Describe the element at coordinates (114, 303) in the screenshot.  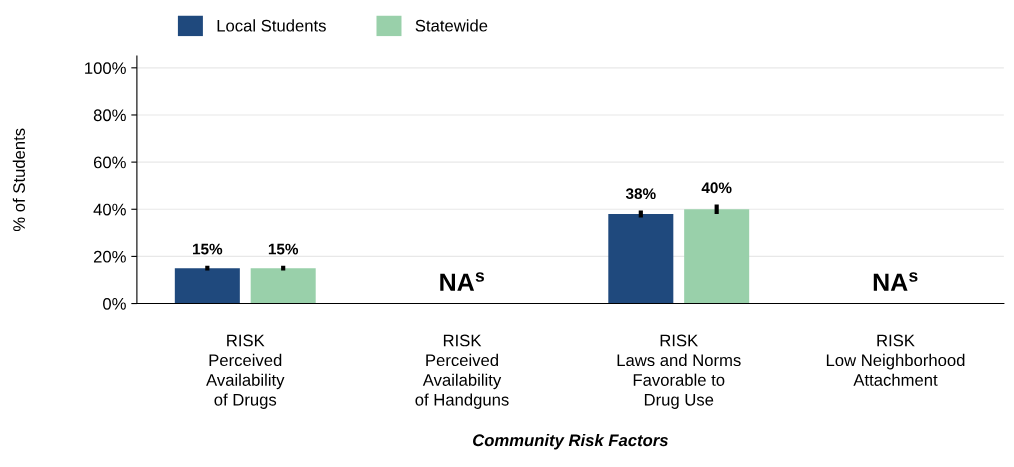
I see `y-tick-label: 0%` at that location.